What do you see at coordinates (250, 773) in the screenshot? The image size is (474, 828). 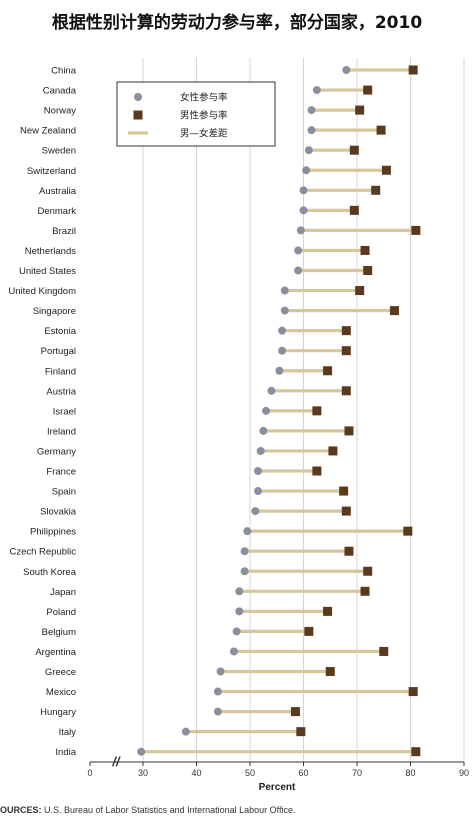 I see `x-tick-label: 50` at bounding box center [250, 773].